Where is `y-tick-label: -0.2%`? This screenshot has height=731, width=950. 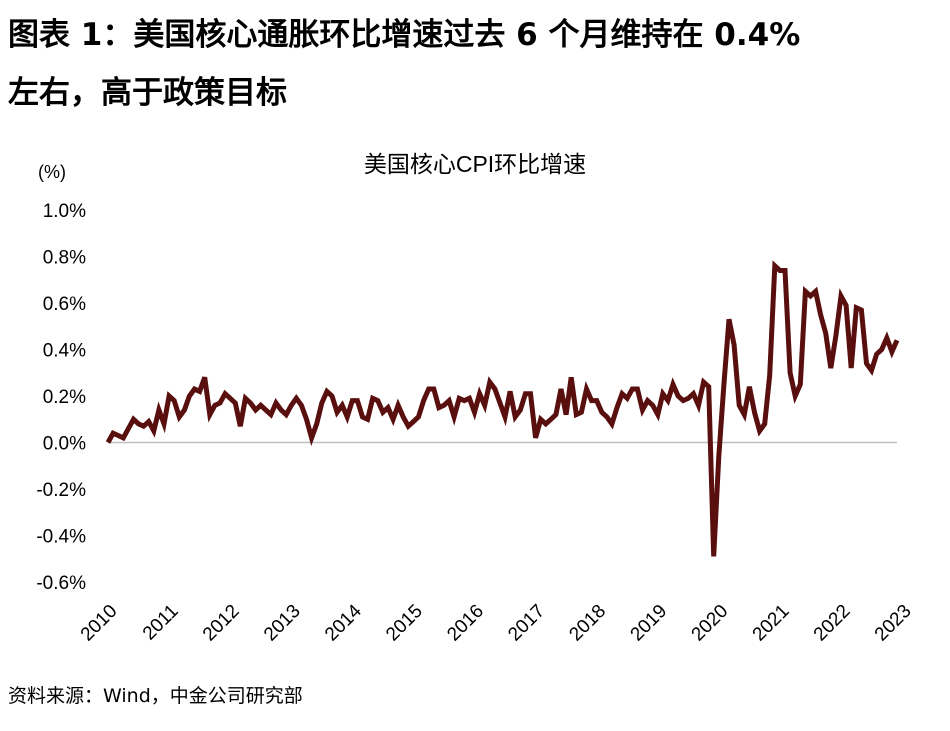
y-tick-label: -0.2% is located at coordinates (61, 490).